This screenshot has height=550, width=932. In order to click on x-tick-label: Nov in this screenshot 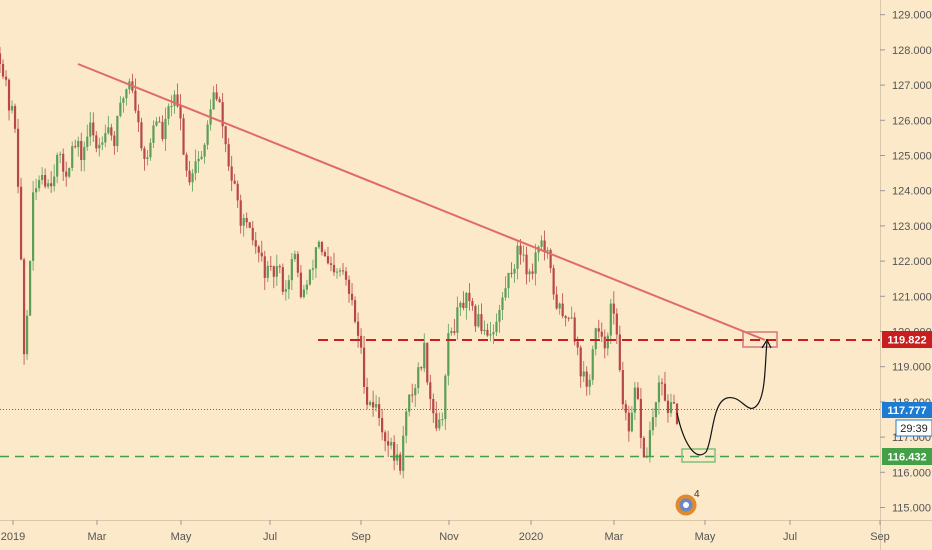, I will do `click(449, 537)`.